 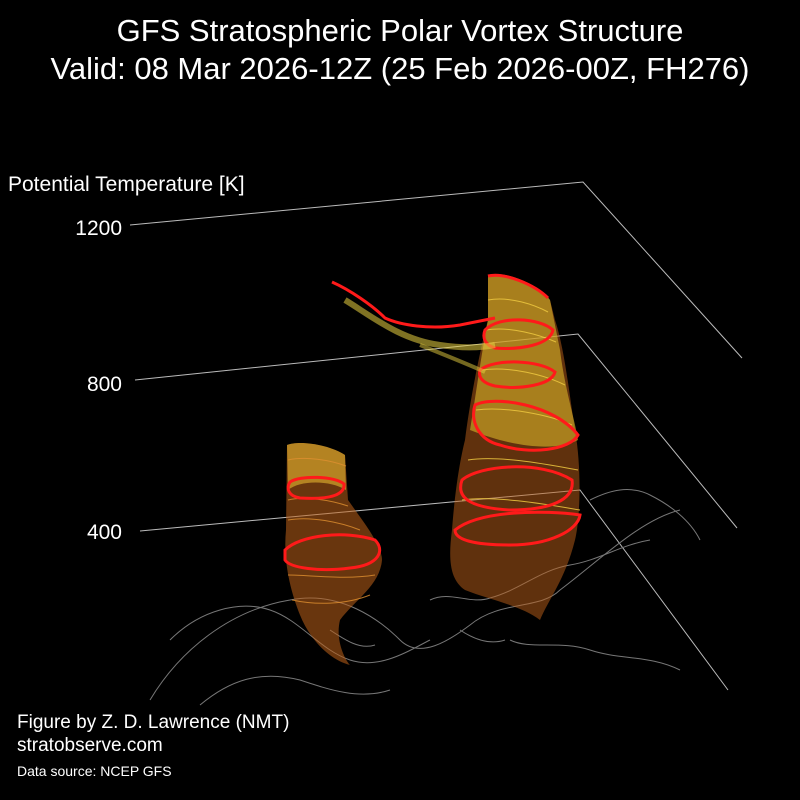 What do you see at coordinates (94, 771) in the screenshot?
I see `data-source: Data source: NCEP GFS` at bounding box center [94, 771].